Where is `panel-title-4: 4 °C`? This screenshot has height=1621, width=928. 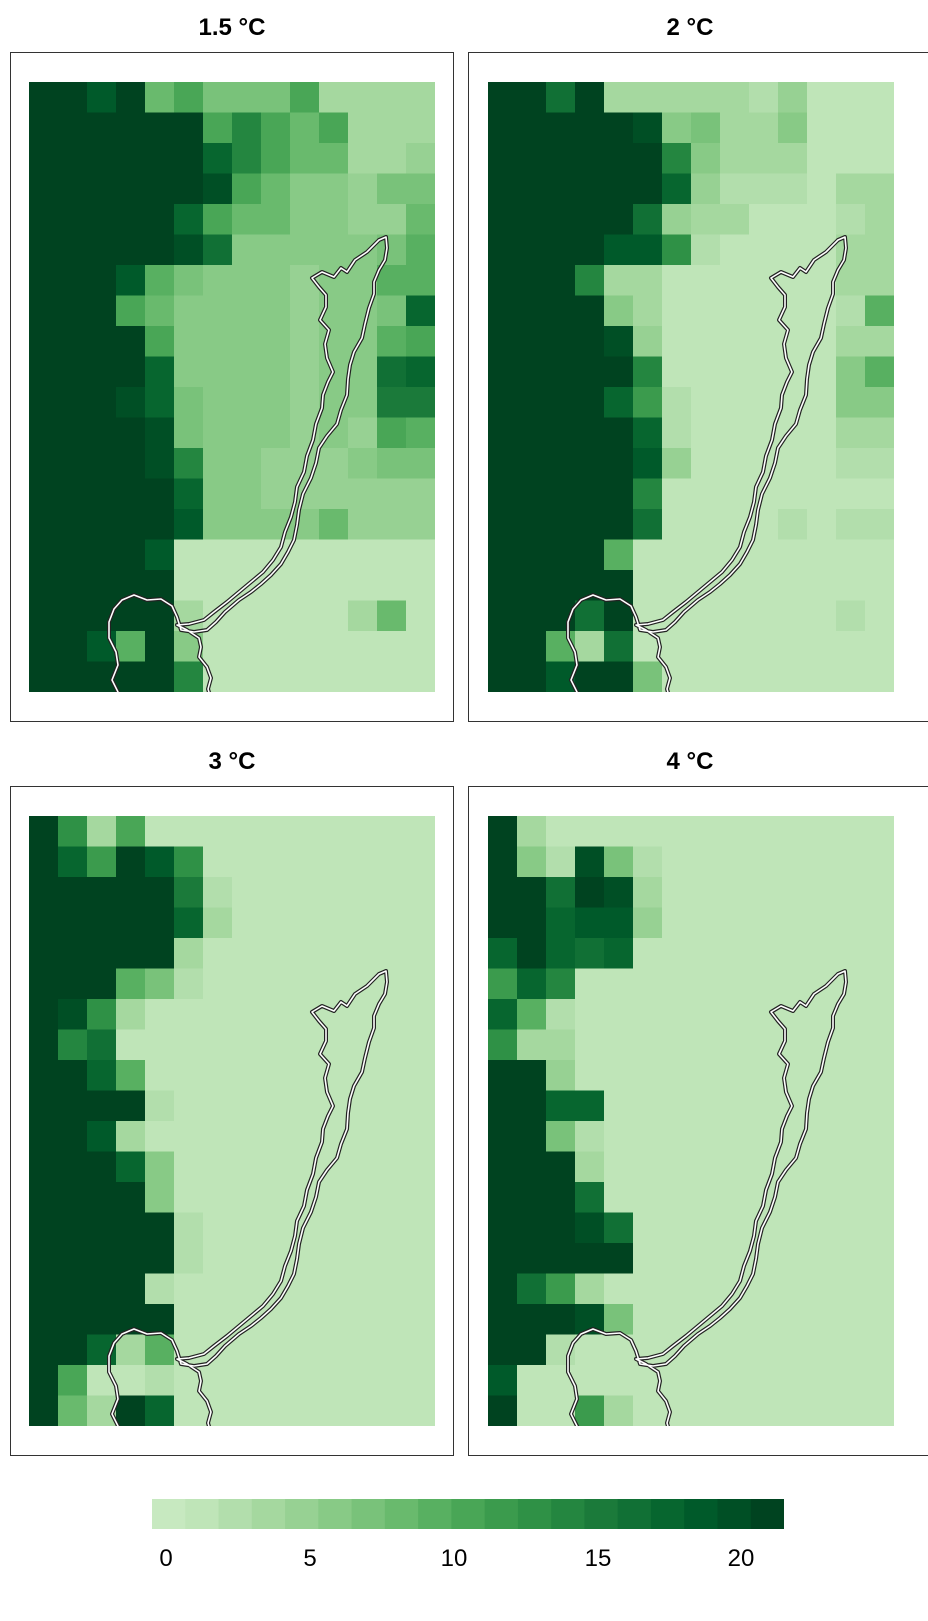 panel-title-4: 4 °C is located at coordinates (690, 761).